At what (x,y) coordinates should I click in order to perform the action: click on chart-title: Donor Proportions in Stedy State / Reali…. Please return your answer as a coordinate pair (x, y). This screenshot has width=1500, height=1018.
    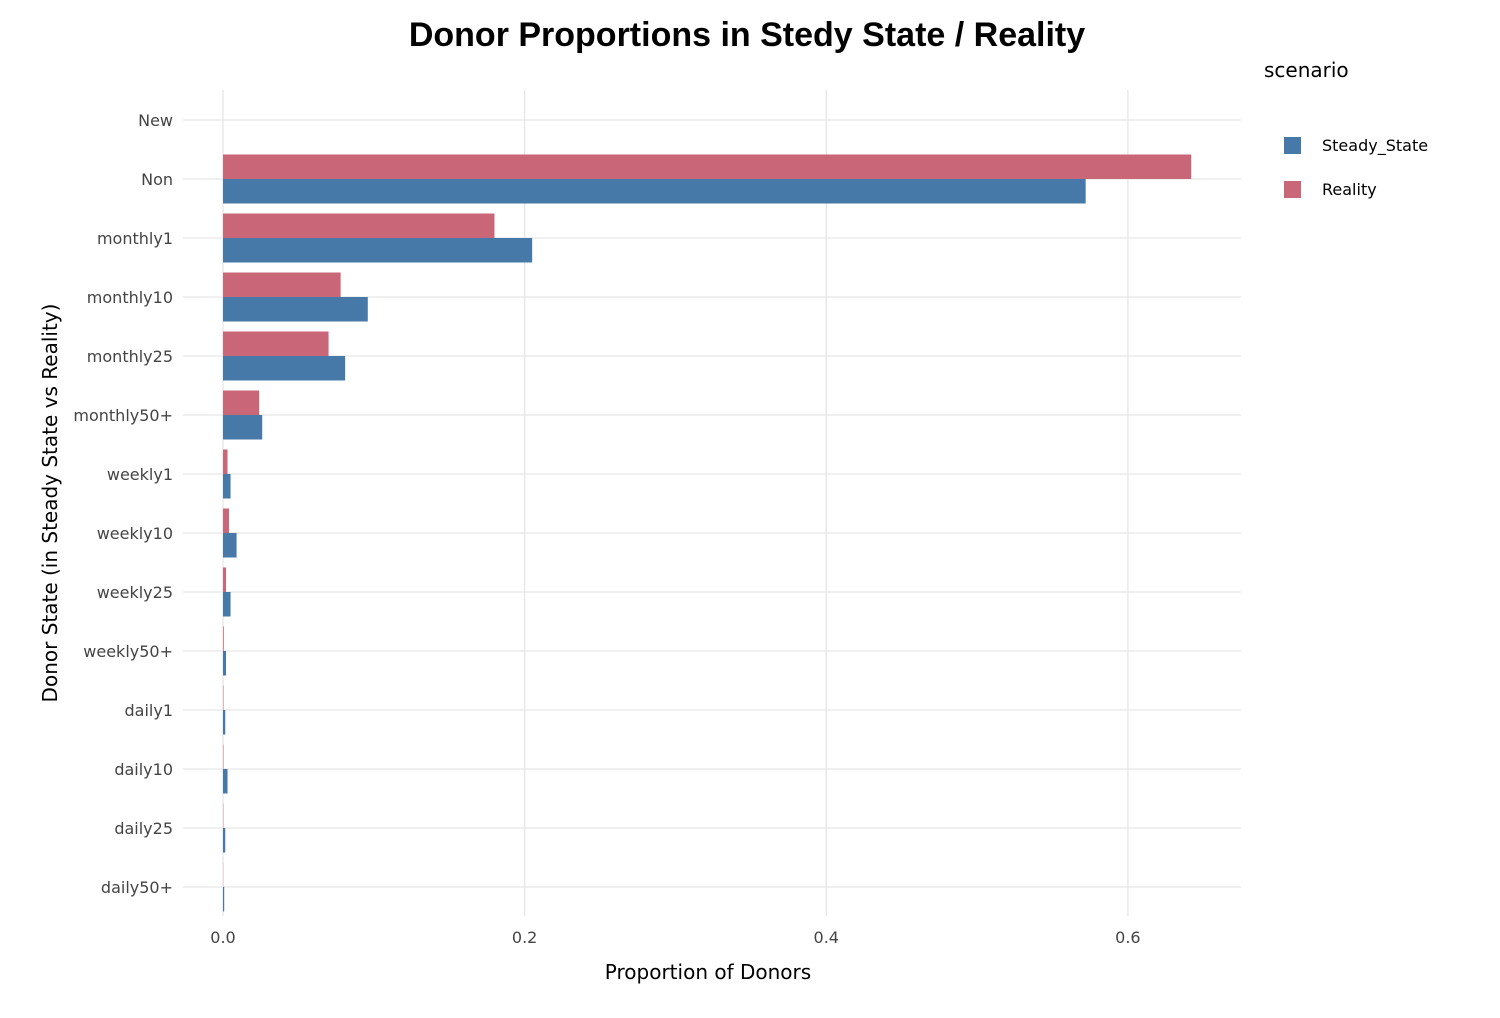
    Looking at the image, I should click on (747, 35).